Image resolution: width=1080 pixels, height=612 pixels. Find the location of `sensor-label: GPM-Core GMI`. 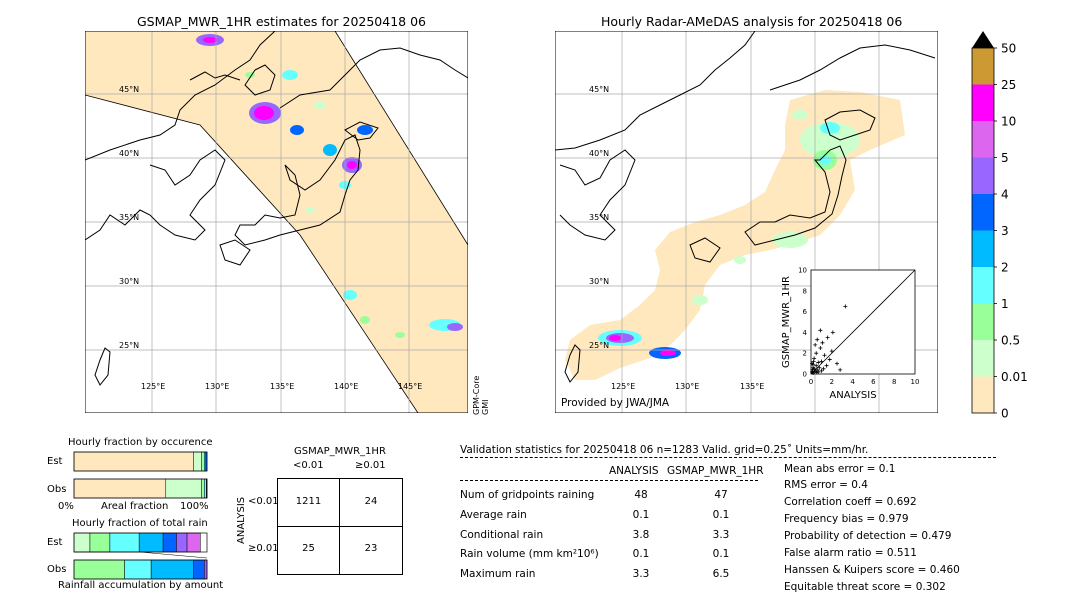

sensor-label: GPM-Core GMI is located at coordinates (481, 395).